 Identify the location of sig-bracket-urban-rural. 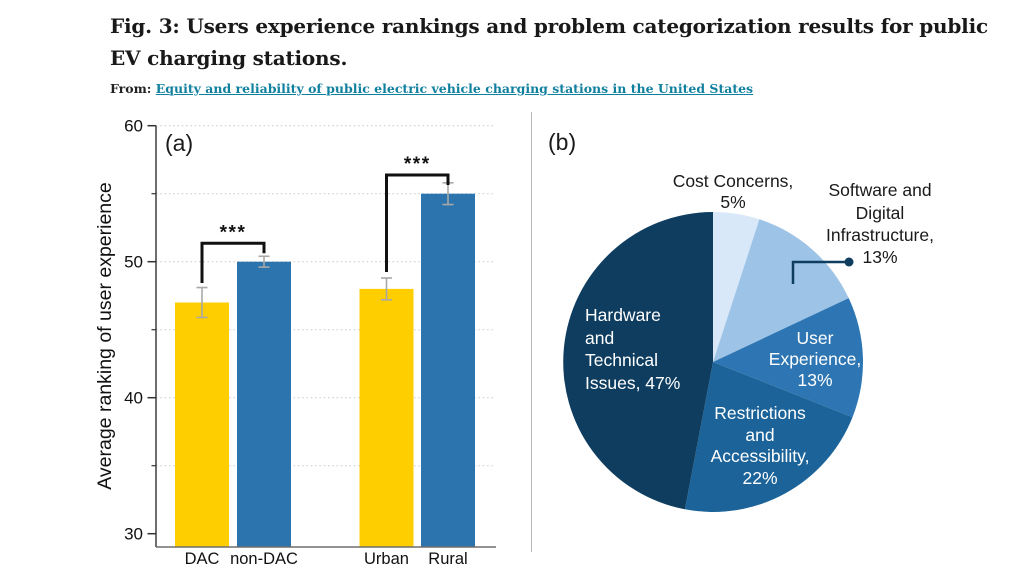
(417, 222).